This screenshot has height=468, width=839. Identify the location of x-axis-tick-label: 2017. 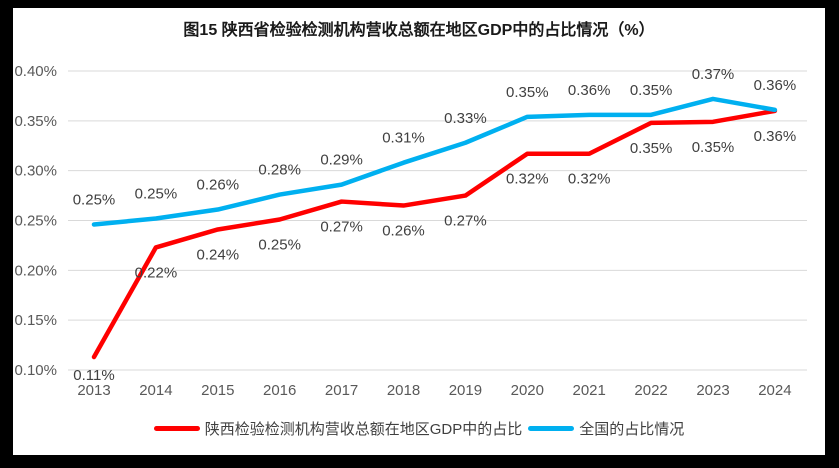
(341, 390).